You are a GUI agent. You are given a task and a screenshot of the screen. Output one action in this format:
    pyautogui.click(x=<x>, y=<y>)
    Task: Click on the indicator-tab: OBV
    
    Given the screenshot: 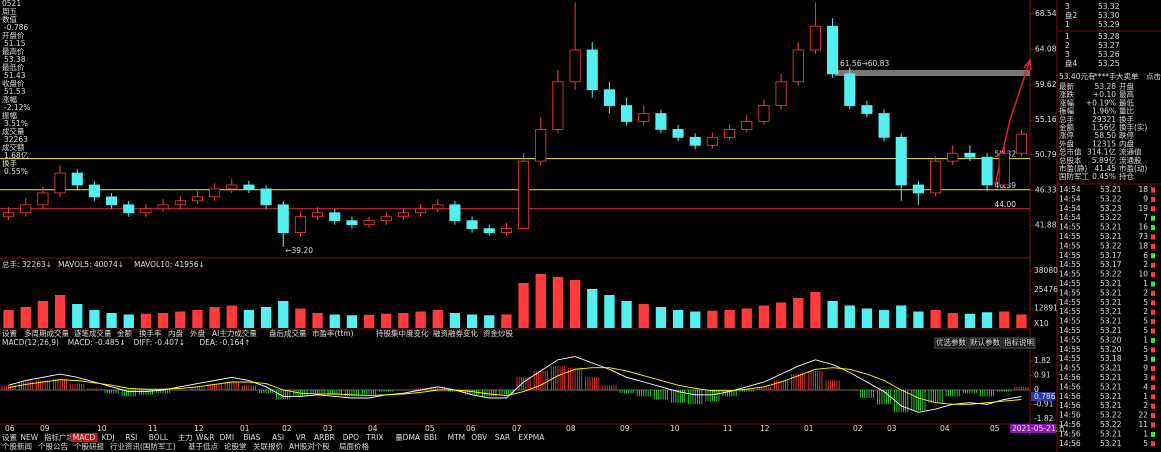 What is the action you would take?
    pyautogui.click(x=479, y=437)
    